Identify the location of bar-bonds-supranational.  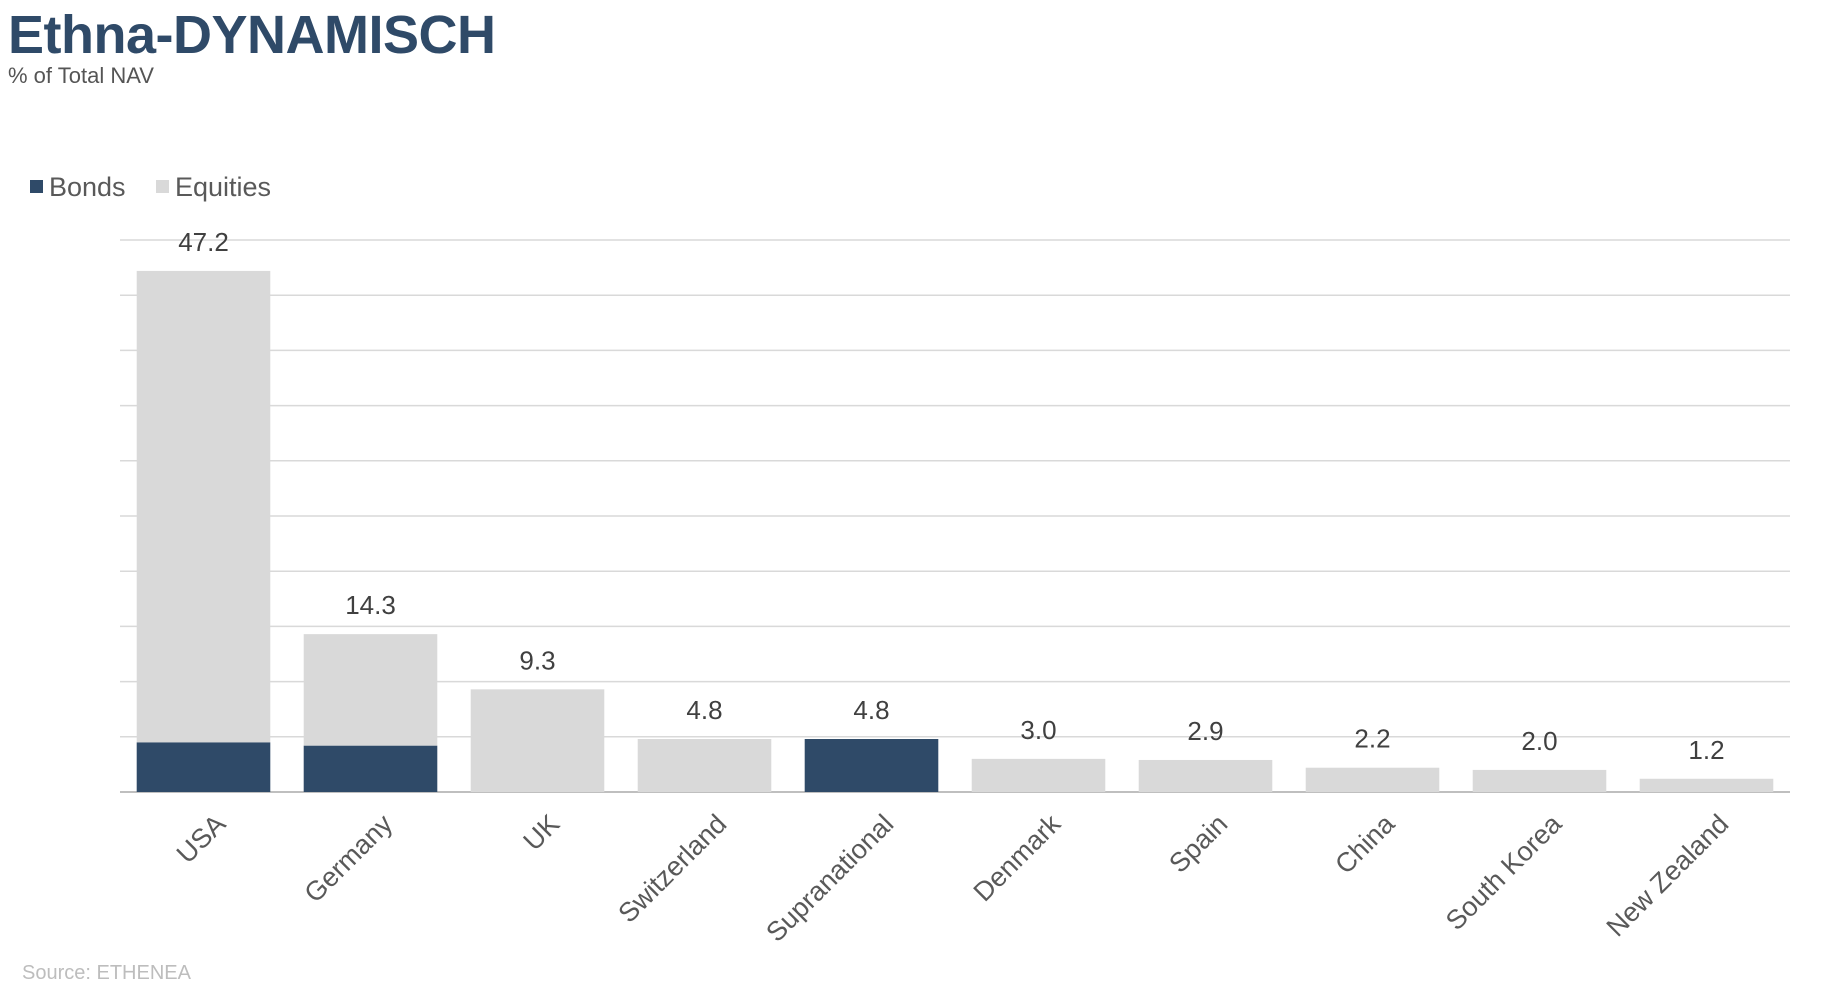
(871, 765).